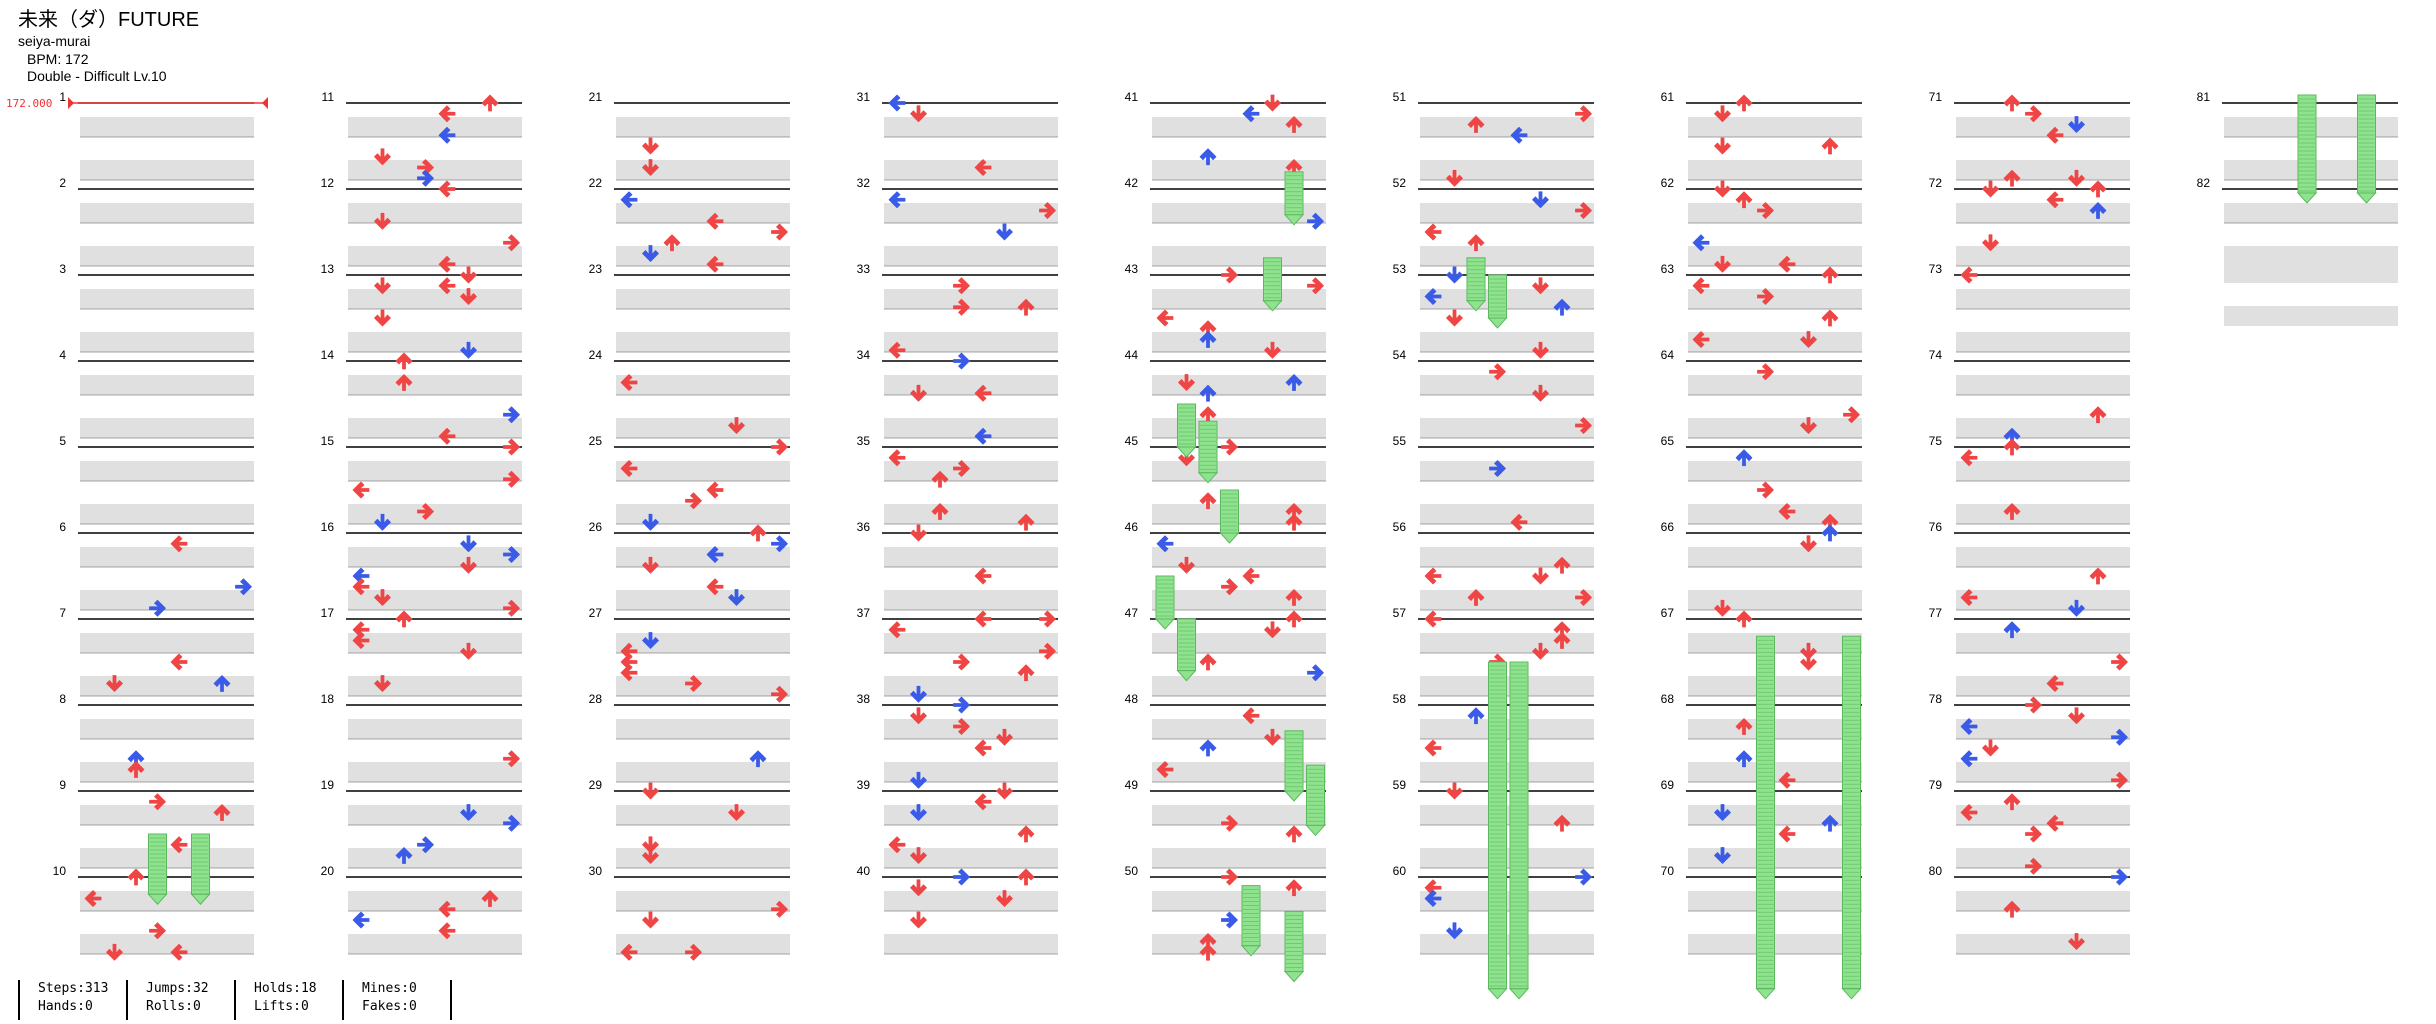  I want to click on measure-number-50: 50, so click(1132, 871).